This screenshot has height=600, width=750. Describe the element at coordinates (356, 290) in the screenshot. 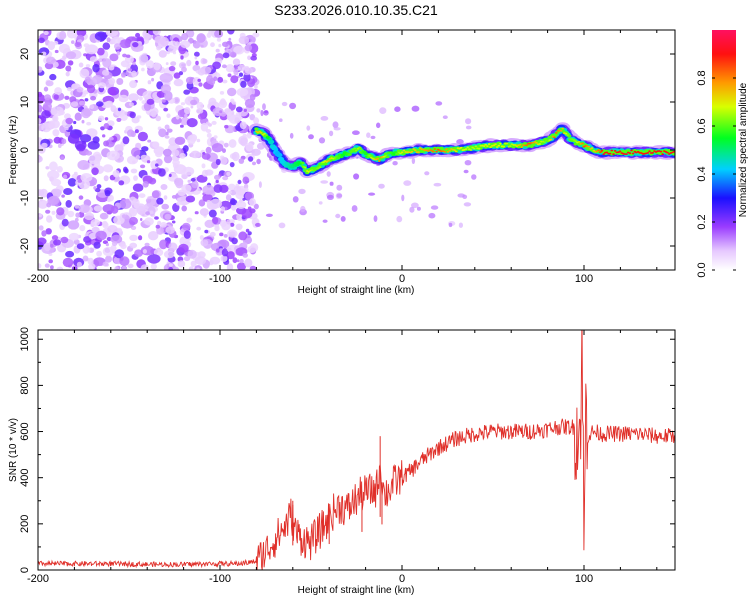

I see `spectrogram-x-axis-label: Height of straight line (km)` at that location.